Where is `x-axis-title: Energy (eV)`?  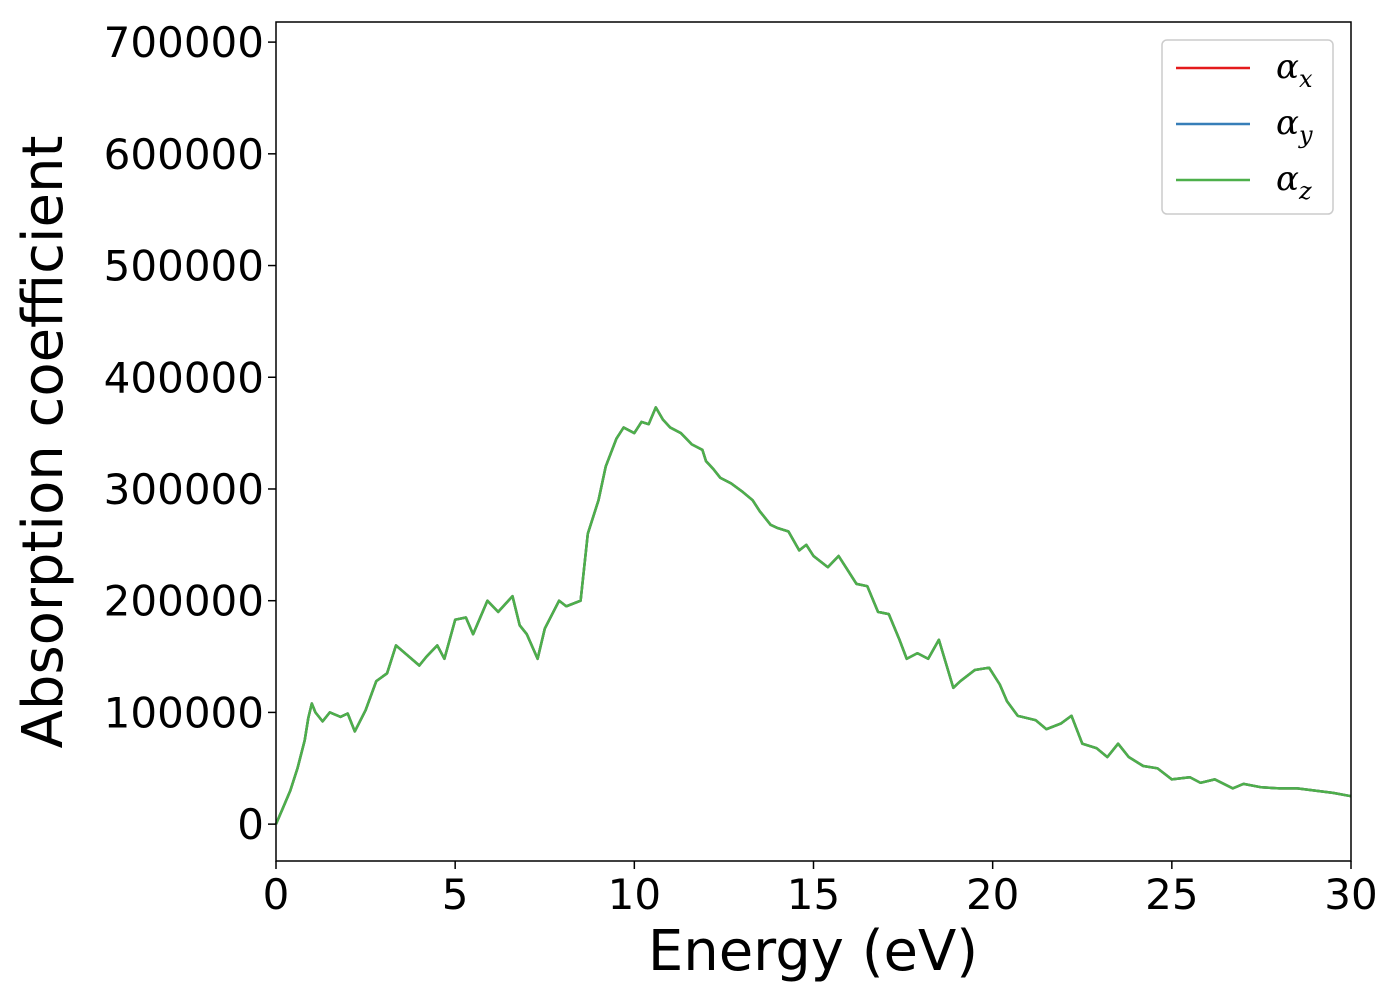
x-axis-title: Energy (eV) is located at coordinates (813, 951).